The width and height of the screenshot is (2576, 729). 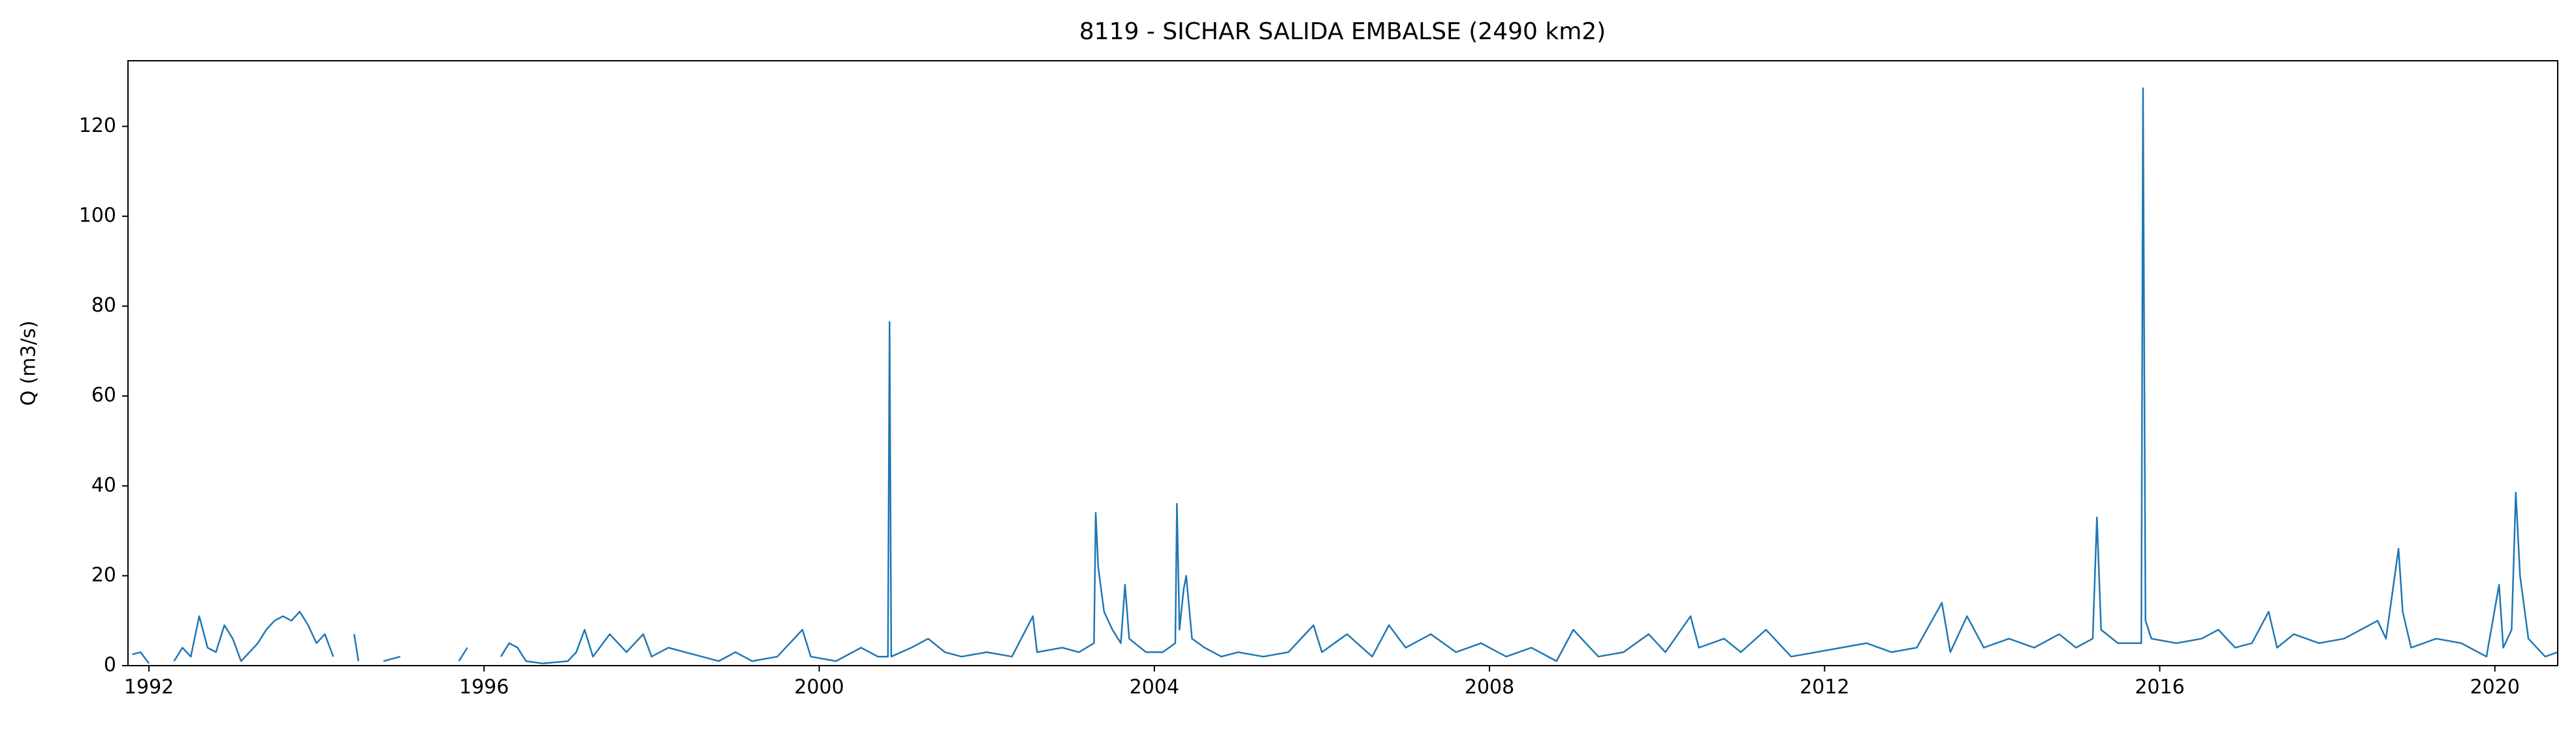 What do you see at coordinates (1155, 687) in the screenshot?
I see `x-tick-label: 2004` at bounding box center [1155, 687].